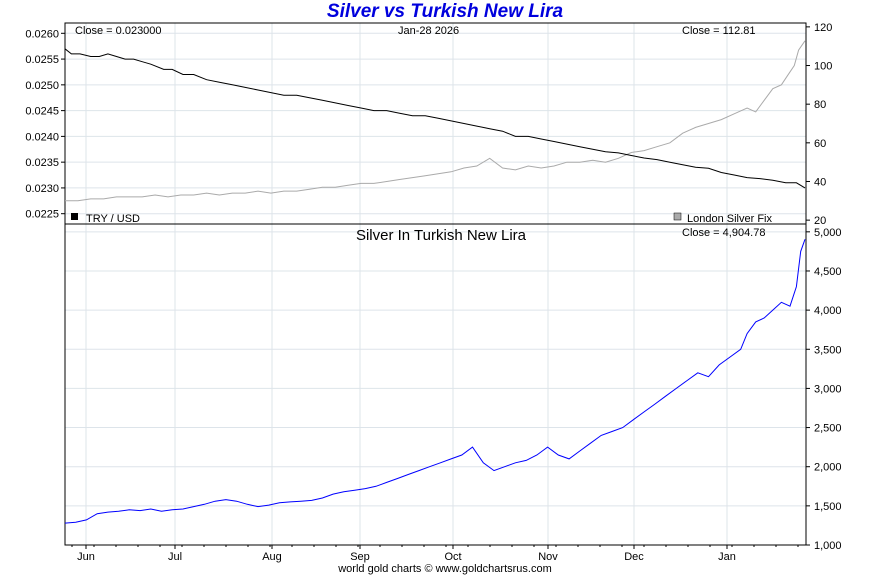  I want to click on x-tick-label: Jan, so click(727, 557).